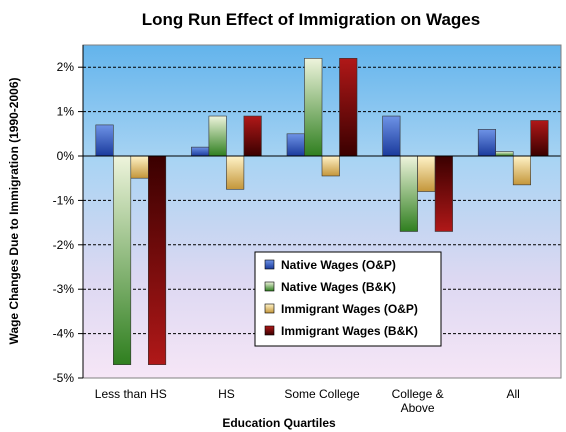  What do you see at coordinates (513, 394) in the screenshot?
I see `x-tick-label: All` at bounding box center [513, 394].